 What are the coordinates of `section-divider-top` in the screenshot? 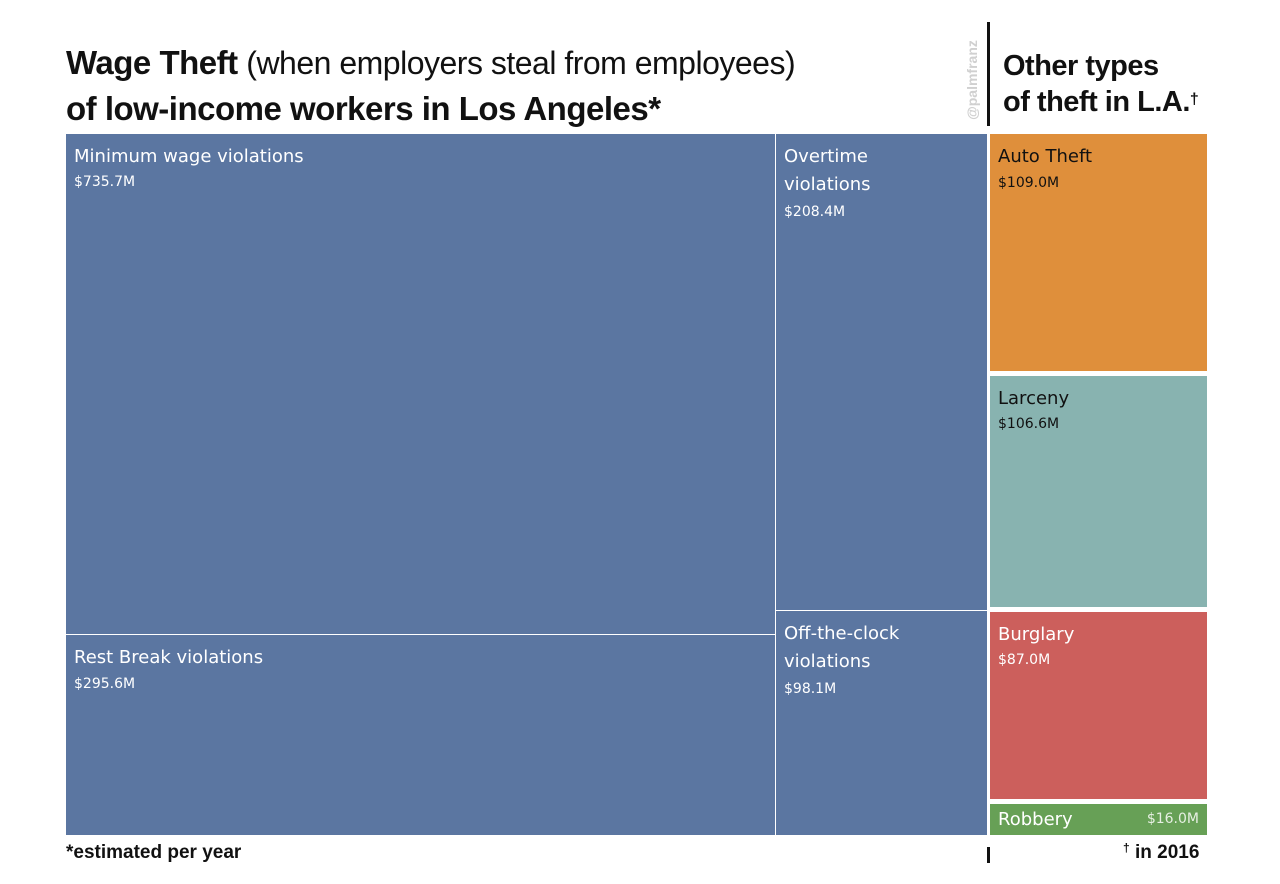 It's located at (988, 74).